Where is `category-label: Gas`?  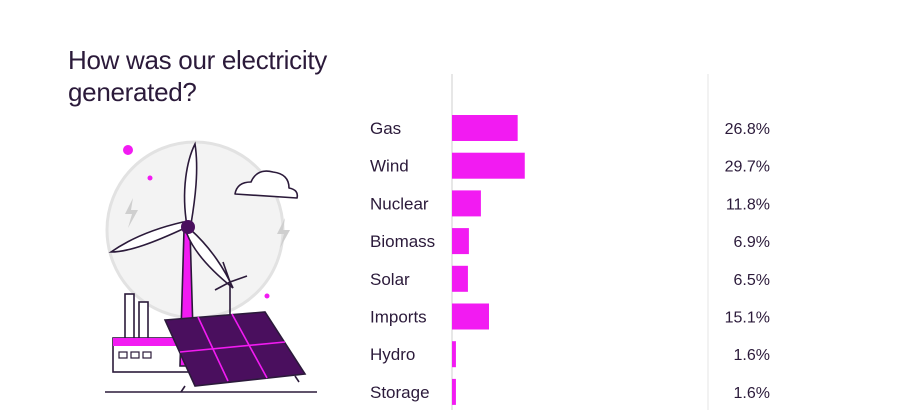
category-label: Gas is located at coordinates (385, 128).